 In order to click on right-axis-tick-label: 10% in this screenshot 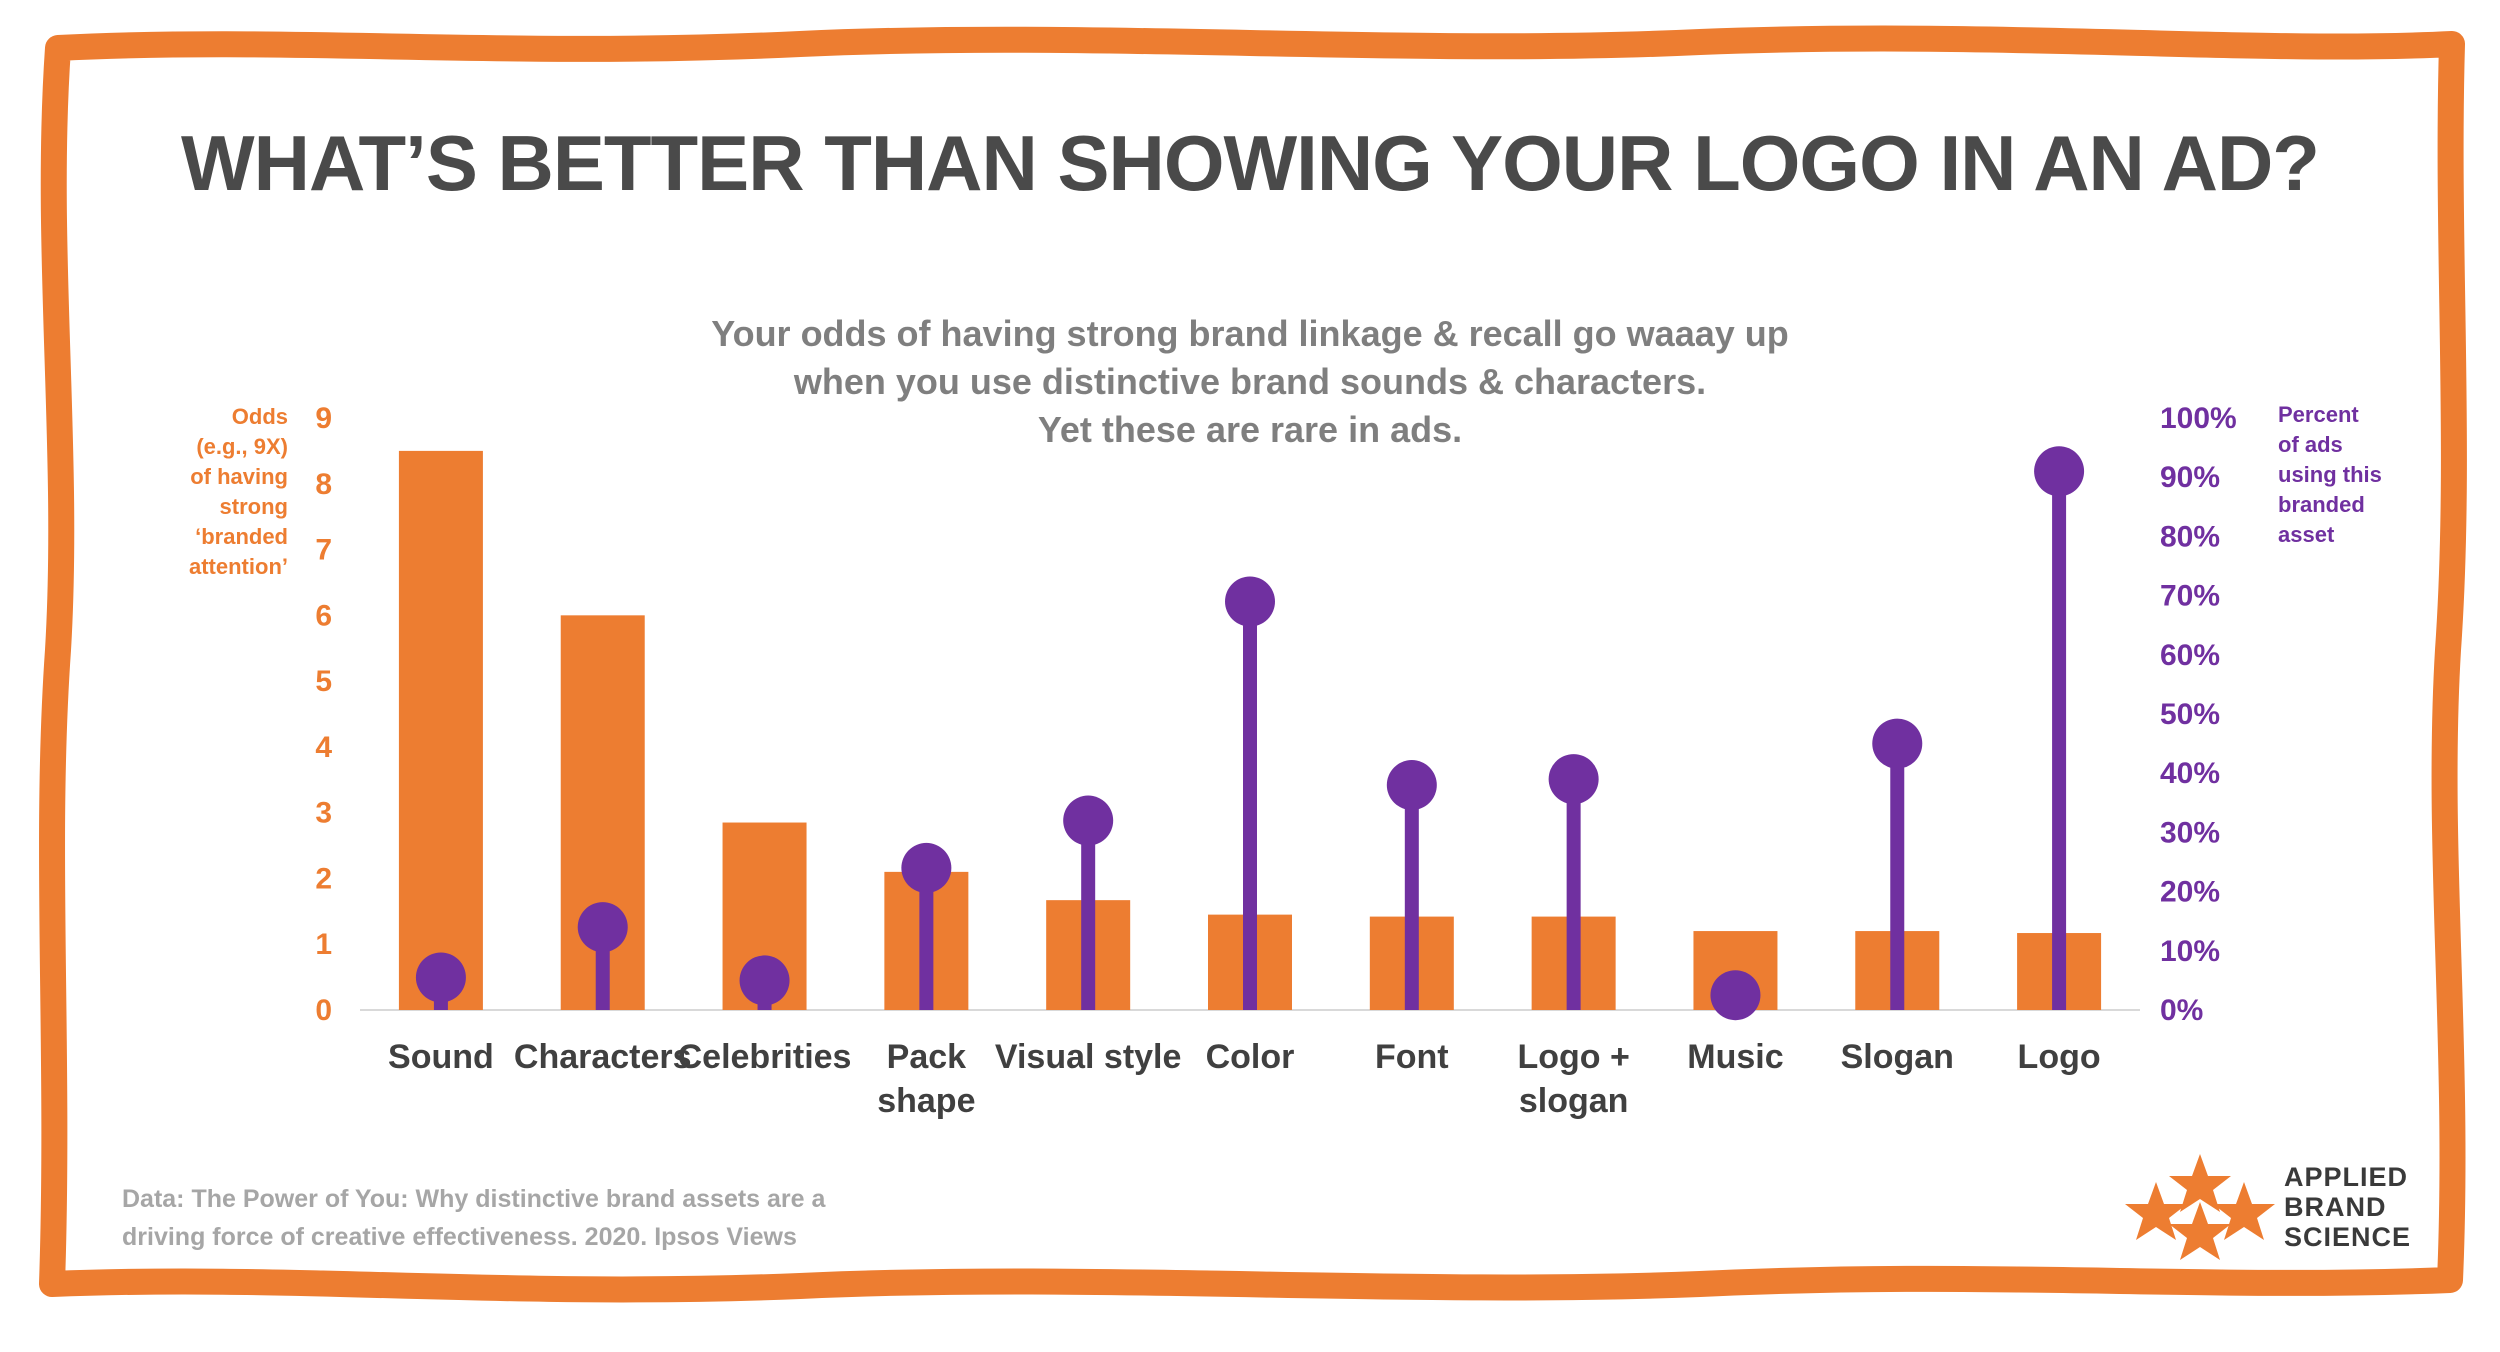, I will do `click(2190, 951)`.